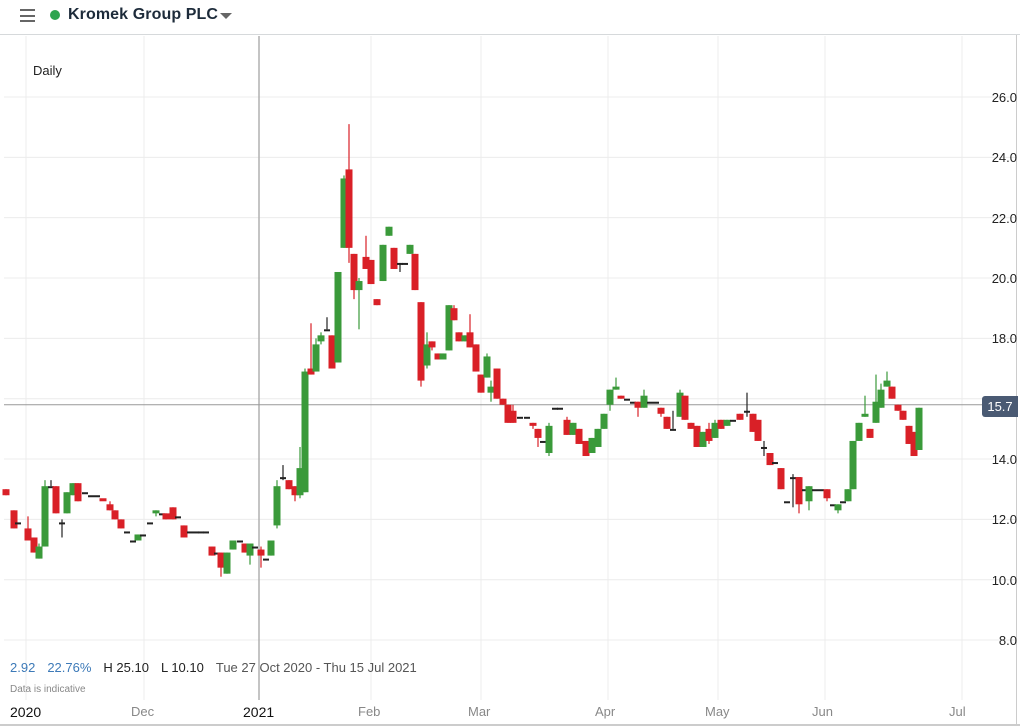  Describe the element at coordinates (316, 667) in the screenshot. I see `date-range: Tue 27 Oct 2020 - Thu 15 Jul 2021` at that location.